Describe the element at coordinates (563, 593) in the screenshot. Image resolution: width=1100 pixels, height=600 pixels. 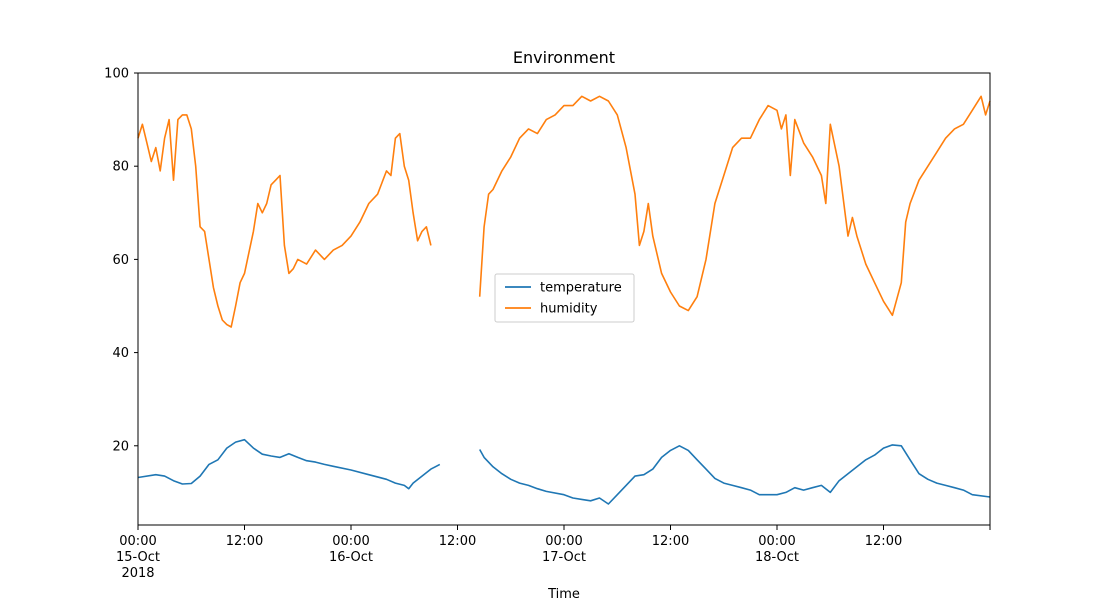
I see `x-axis-label: Time` at that location.